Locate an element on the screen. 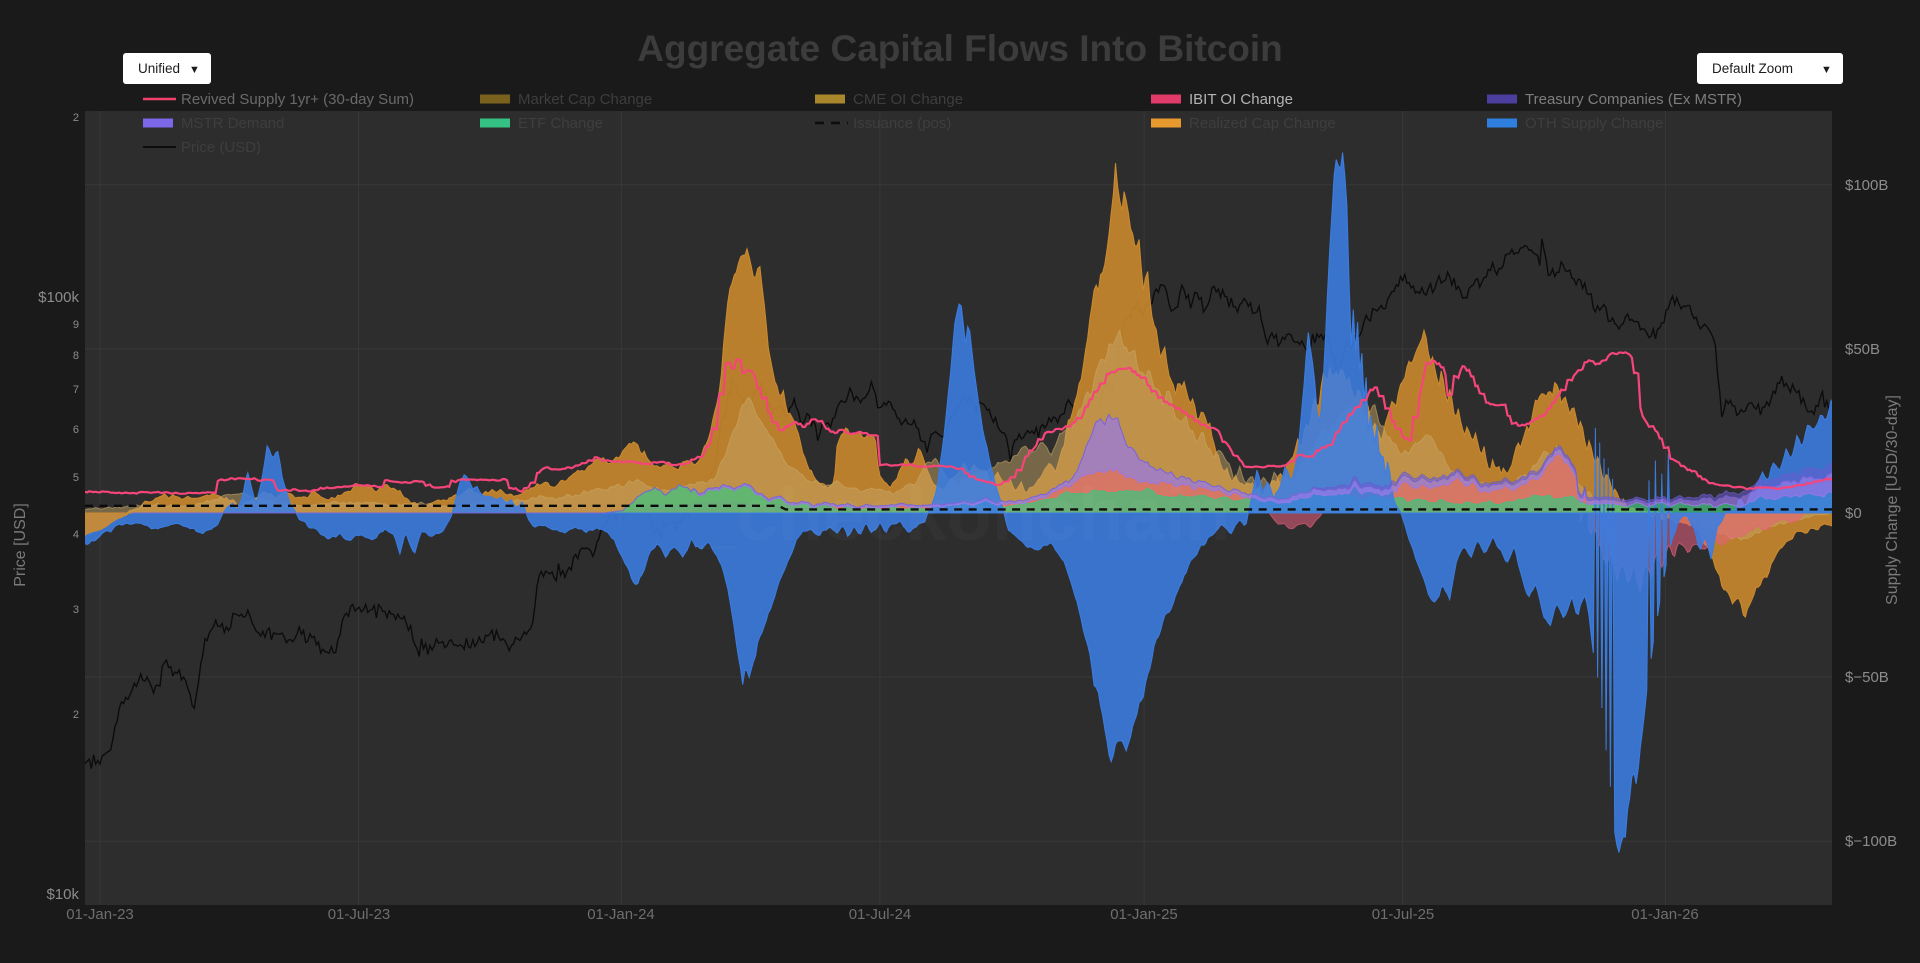 The width and height of the screenshot is (1920, 963). svg-text: 01-Jan-23 is located at coordinates (100, 914).